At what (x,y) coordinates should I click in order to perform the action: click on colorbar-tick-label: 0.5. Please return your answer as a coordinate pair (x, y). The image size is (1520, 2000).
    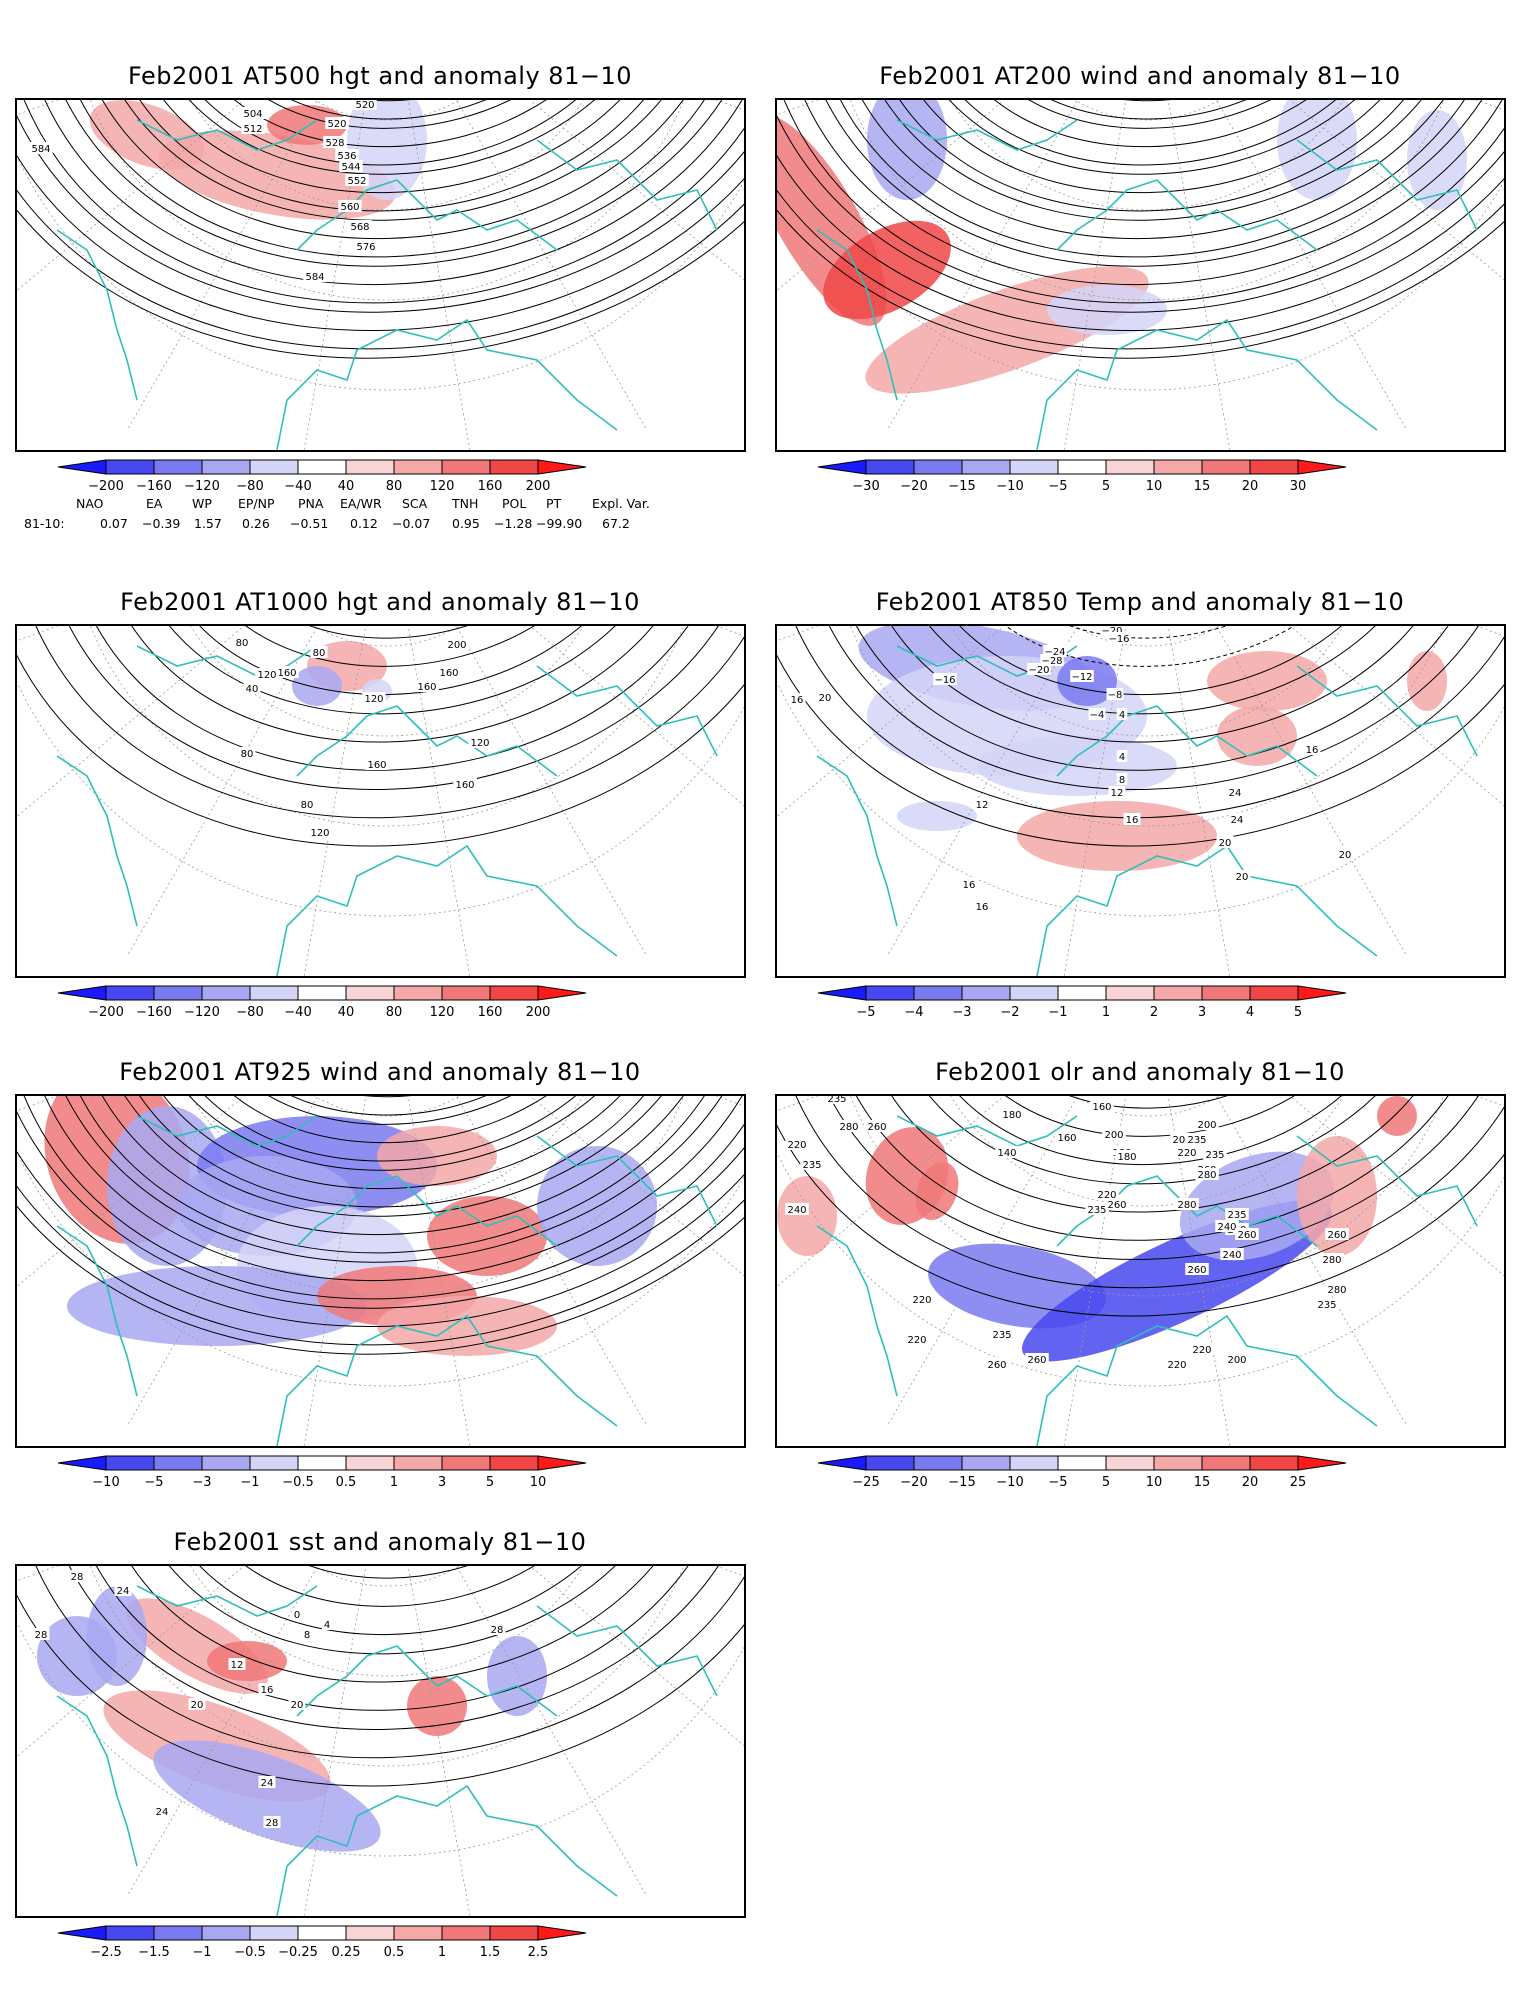
    Looking at the image, I should click on (394, 1952).